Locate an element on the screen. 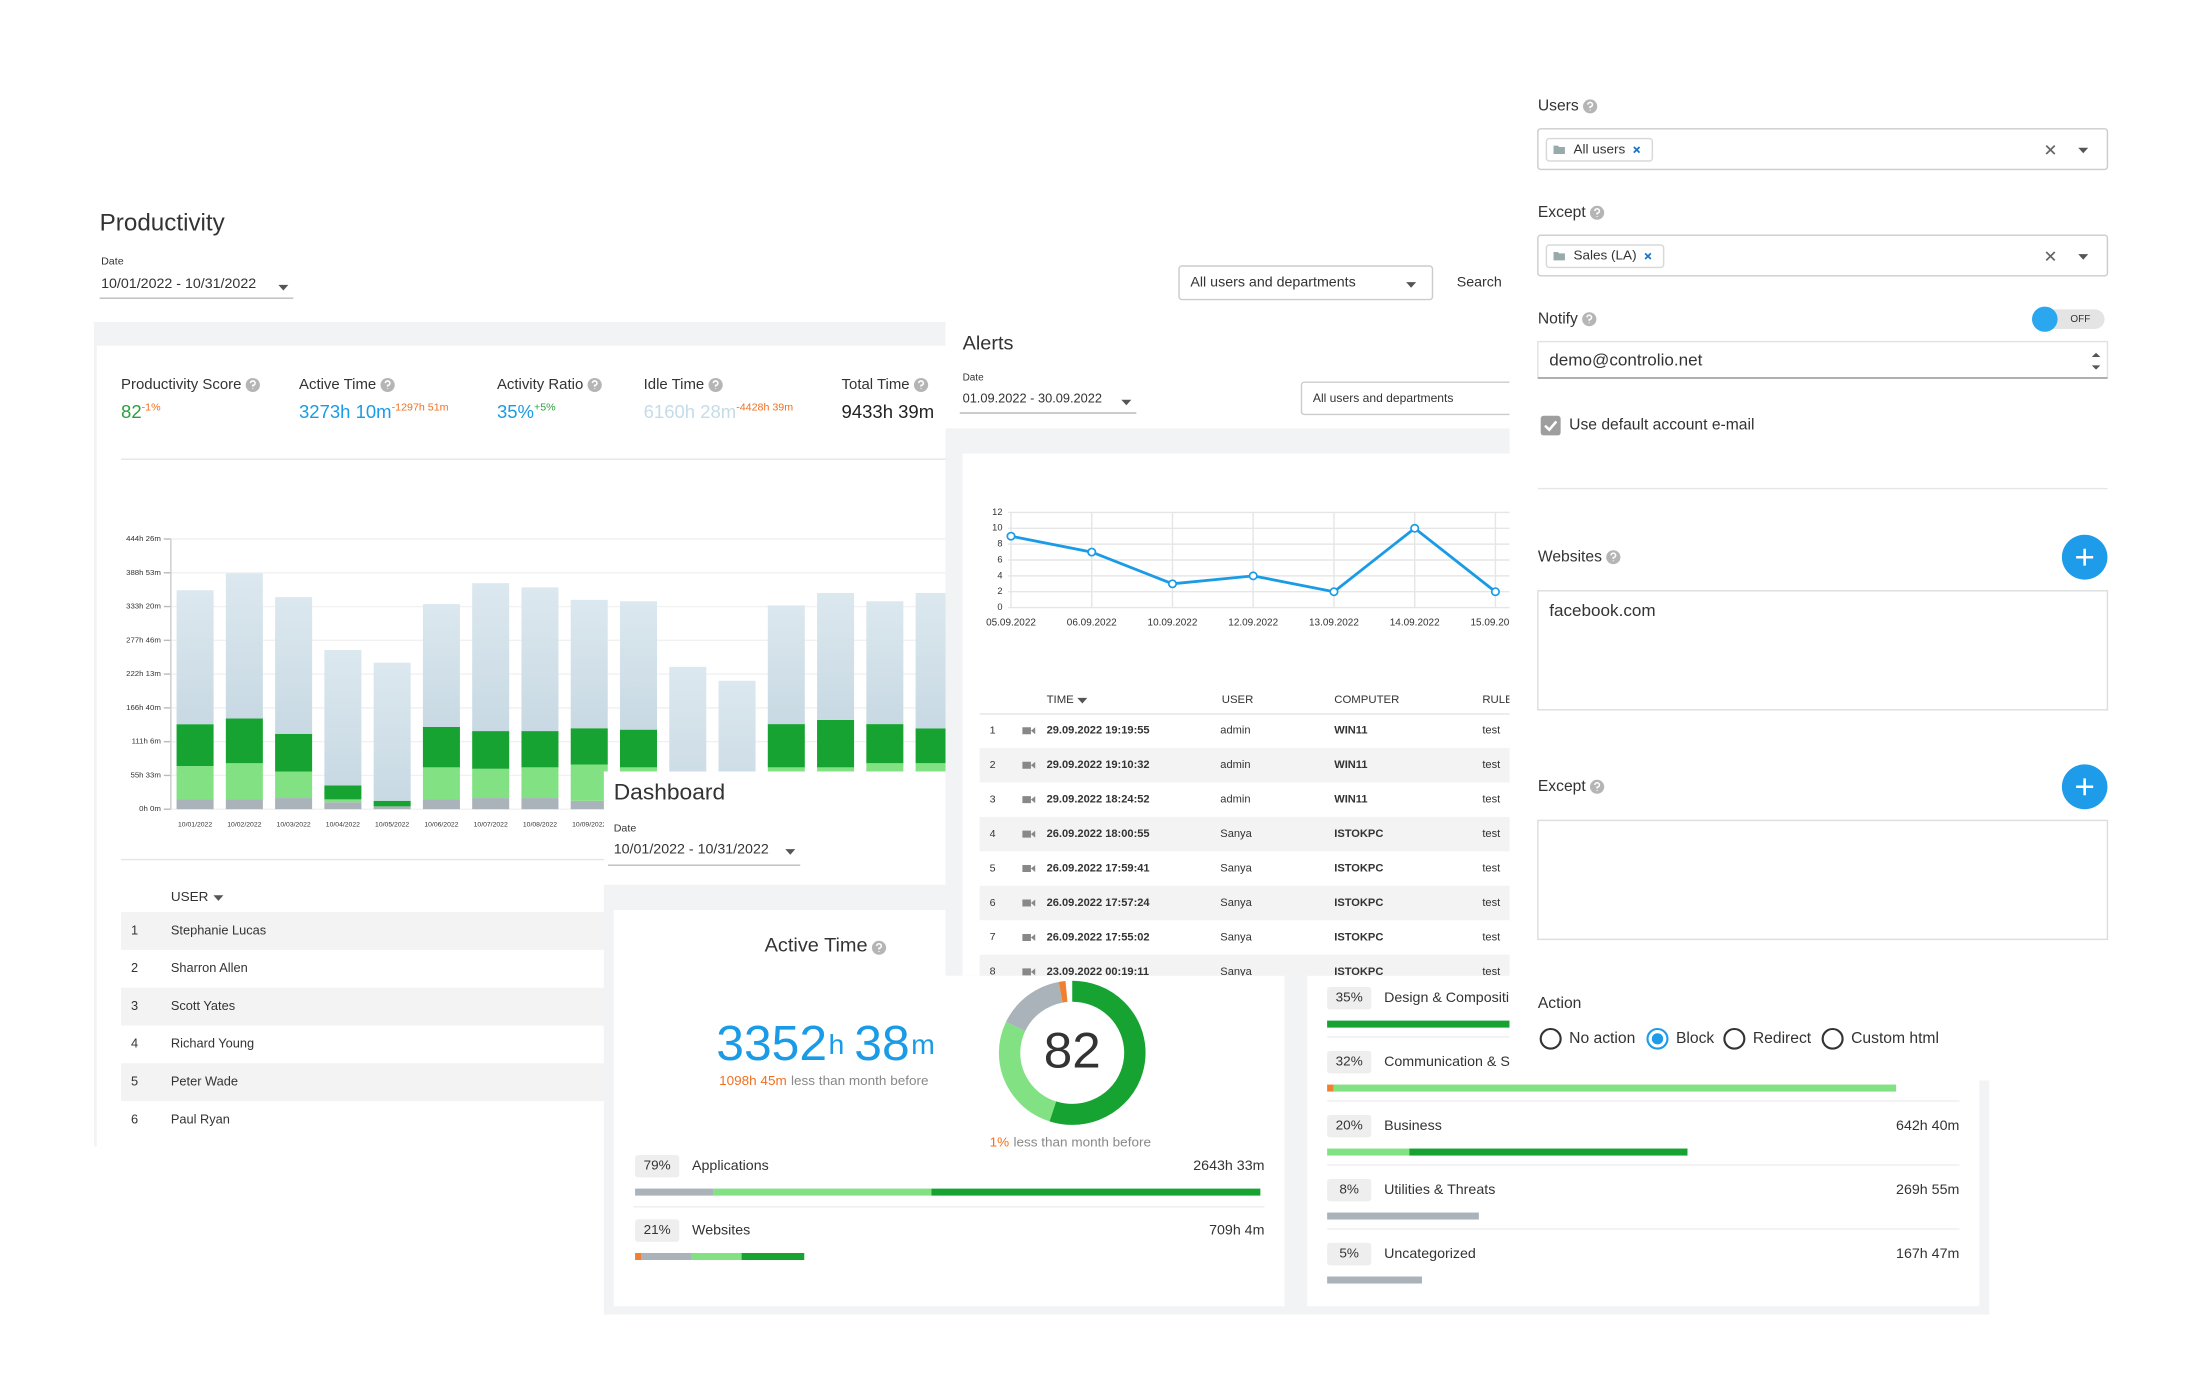 The width and height of the screenshot is (2200, 1400). websites-textarea is located at coordinates (1823, 650).